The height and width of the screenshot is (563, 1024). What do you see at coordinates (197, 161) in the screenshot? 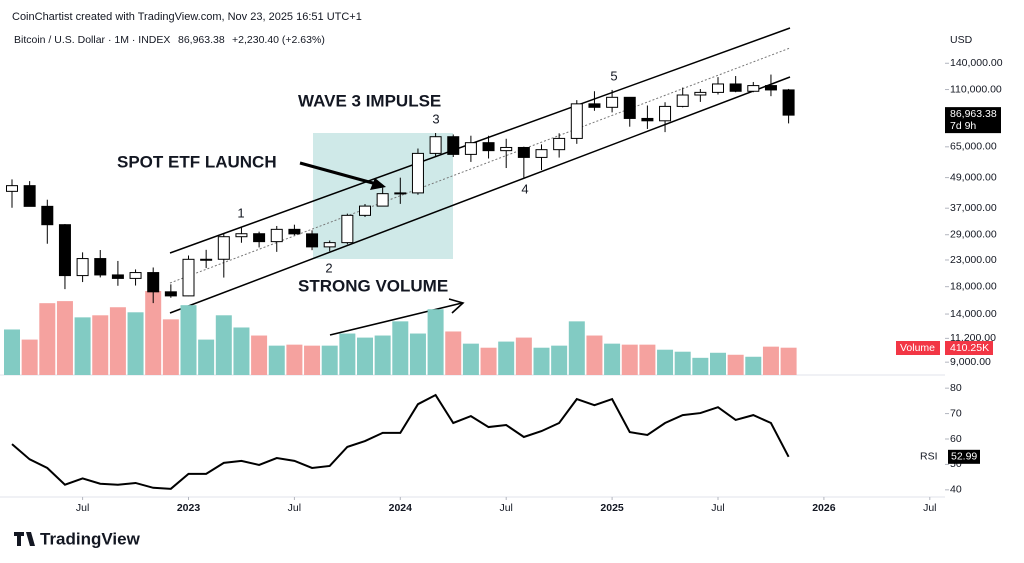
I see `annotation: SPOT ETF LAUNCH` at bounding box center [197, 161].